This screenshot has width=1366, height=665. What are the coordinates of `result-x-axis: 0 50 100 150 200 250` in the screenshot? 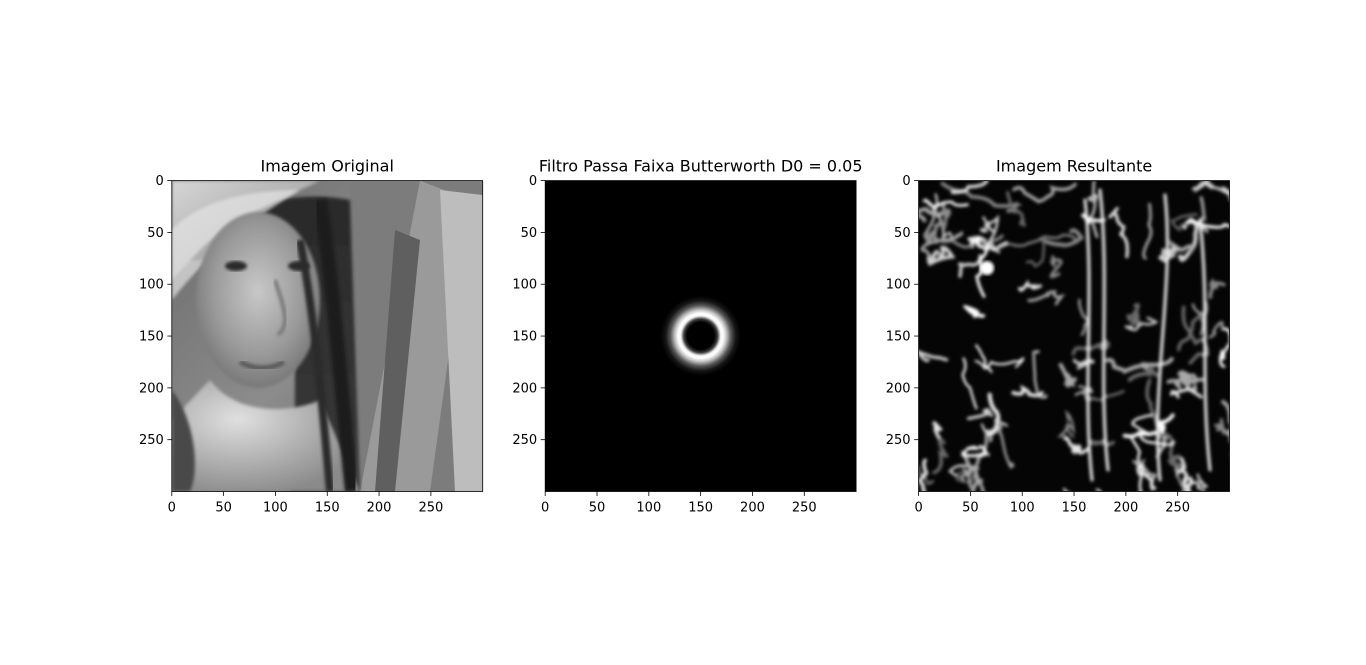 It's located at (1052, 503).